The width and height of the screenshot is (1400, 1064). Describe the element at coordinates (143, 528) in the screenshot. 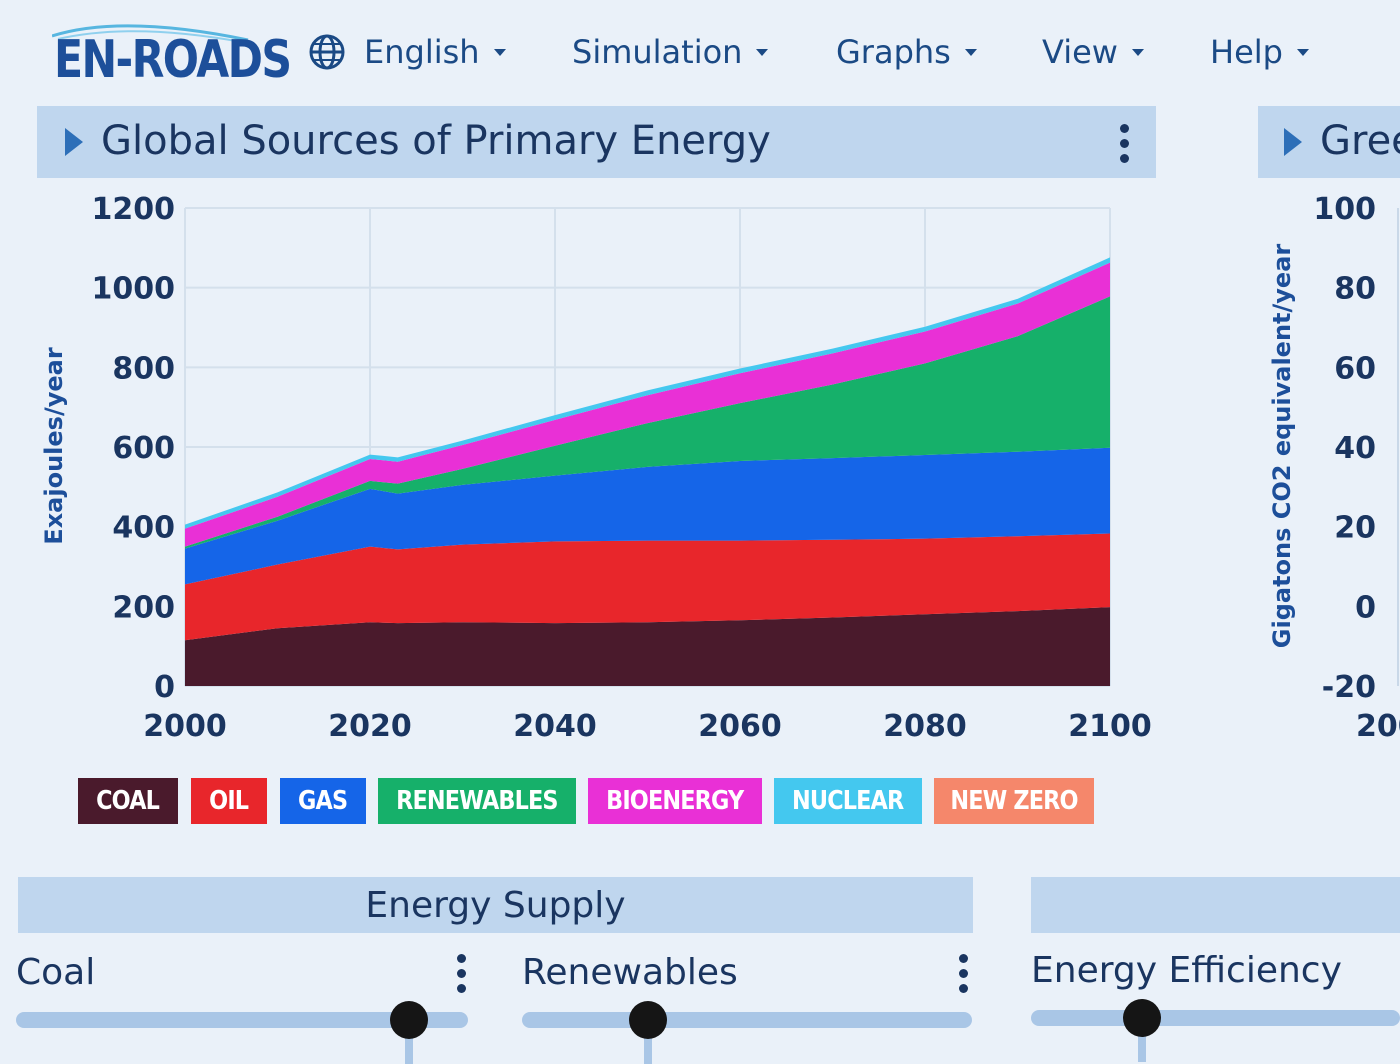

I see `y-tick-label: 400` at that location.